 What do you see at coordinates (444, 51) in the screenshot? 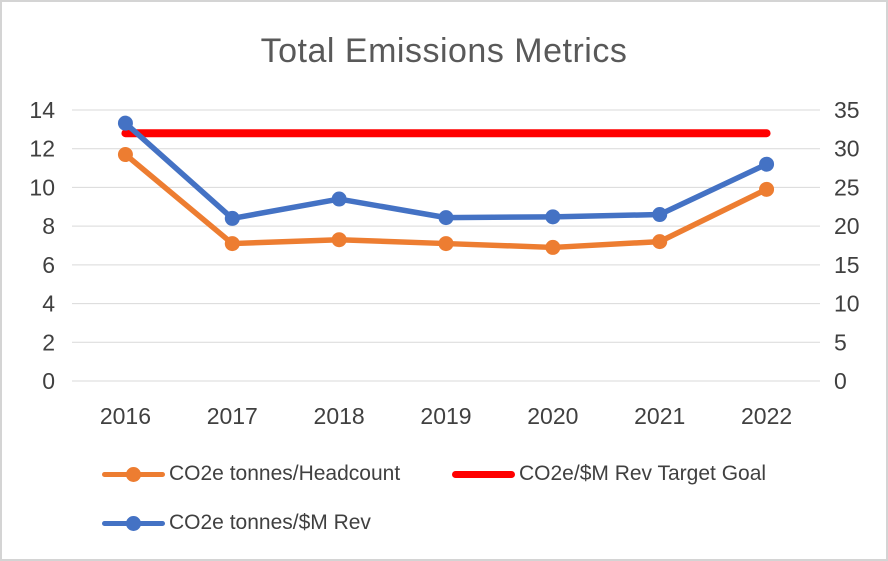
I see `chart-title: Total Emissions Metrics` at bounding box center [444, 51].